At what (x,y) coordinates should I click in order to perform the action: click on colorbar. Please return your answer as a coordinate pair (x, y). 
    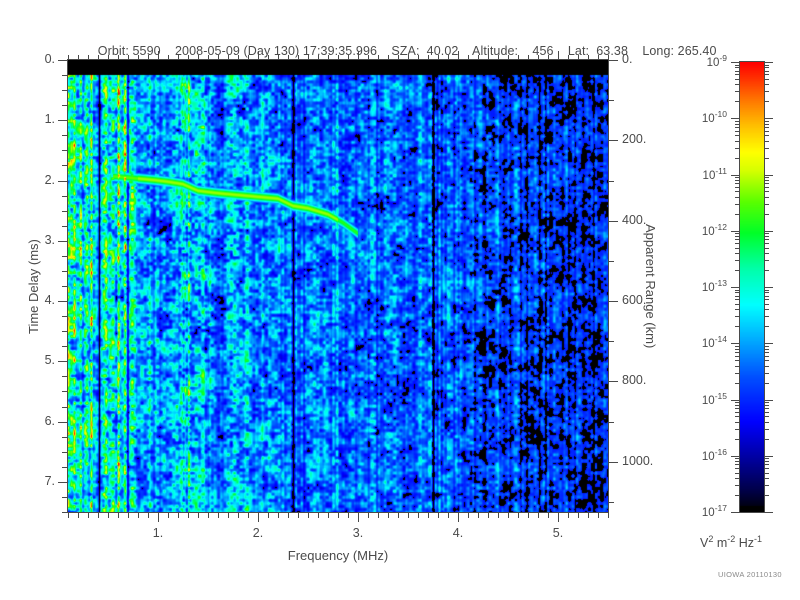
    Looking at the image, I should click on (752, 287).